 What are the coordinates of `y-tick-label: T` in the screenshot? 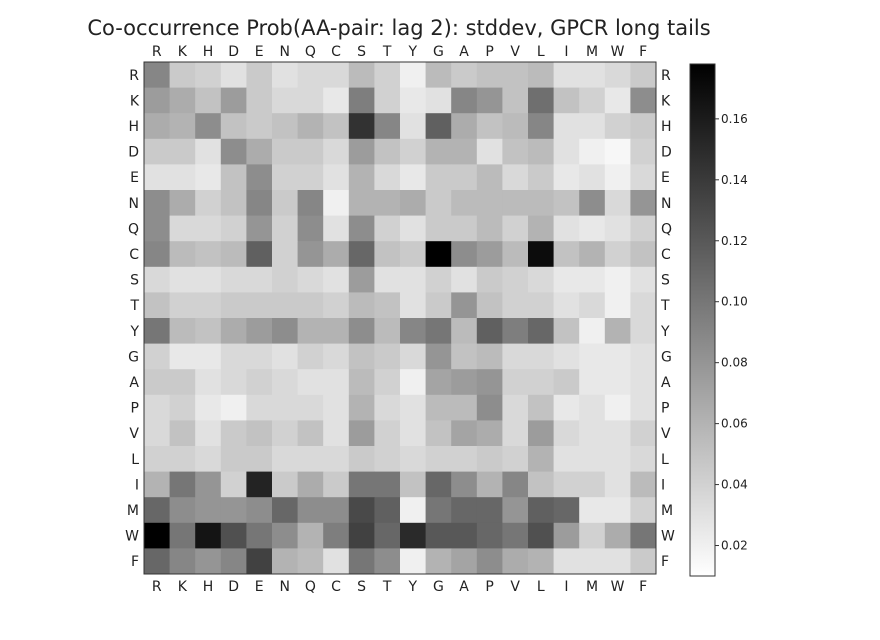 It's located at (665, 306).